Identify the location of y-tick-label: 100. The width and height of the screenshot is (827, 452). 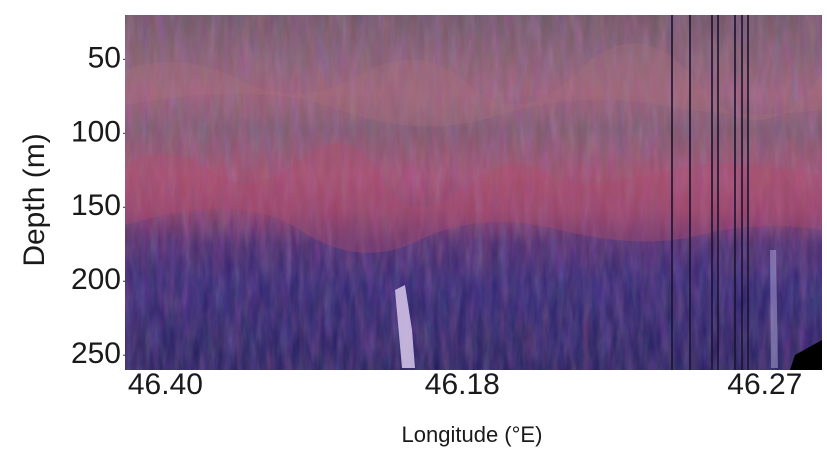
(96, 131).